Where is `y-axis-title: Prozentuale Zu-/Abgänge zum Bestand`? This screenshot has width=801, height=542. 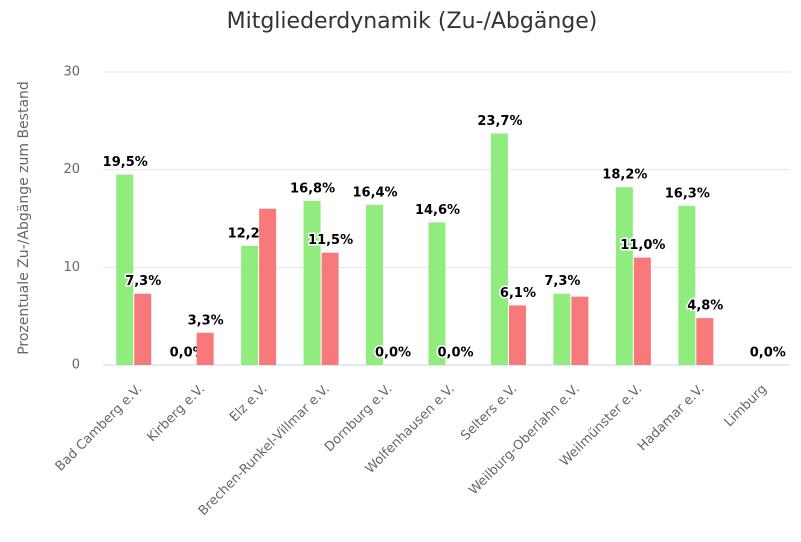 y-axis-title: Prozentuale Zu-/Abgänge zum Bestand is located at coordinates (24, 218).